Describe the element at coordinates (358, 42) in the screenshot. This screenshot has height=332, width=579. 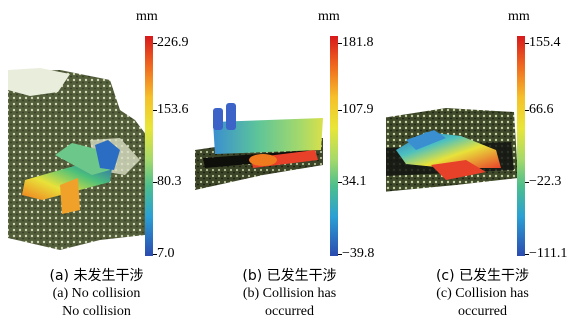
I see `colorbar-tick-max: 181.8` at that location.